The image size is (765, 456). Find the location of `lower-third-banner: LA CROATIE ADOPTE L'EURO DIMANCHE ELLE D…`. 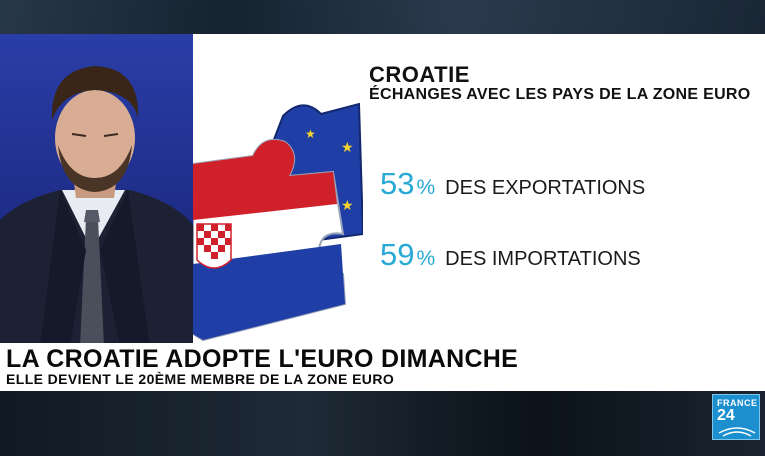

lower-third-banner: LA CROATIE ADOPTE L'EURO DIMANCHE ELLE D… is located at coordinates (382, 367).